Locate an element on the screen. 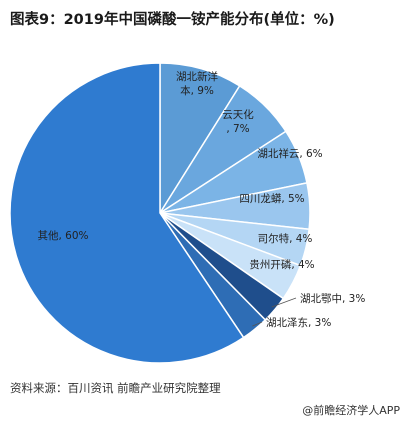 Image resolution: width=412 pixels, height=422 pixels. slice-label-4: 司尔特, 4% is located at coordinates (285, 238).